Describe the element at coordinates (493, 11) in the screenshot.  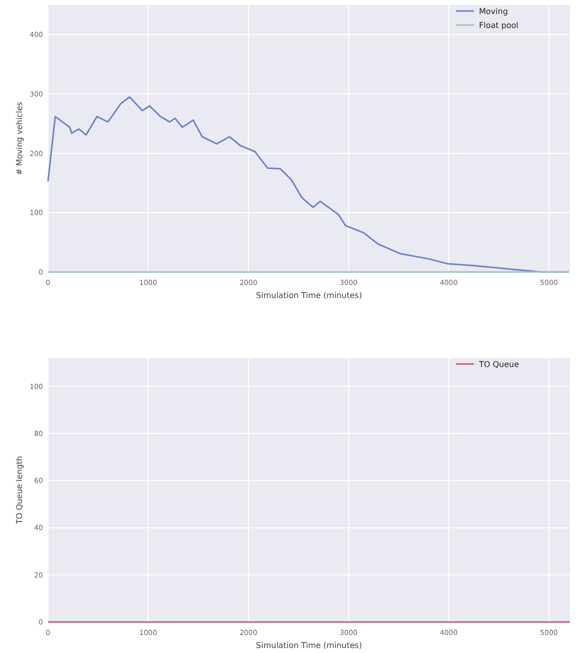
I see `legend-label: Moving` at that location.